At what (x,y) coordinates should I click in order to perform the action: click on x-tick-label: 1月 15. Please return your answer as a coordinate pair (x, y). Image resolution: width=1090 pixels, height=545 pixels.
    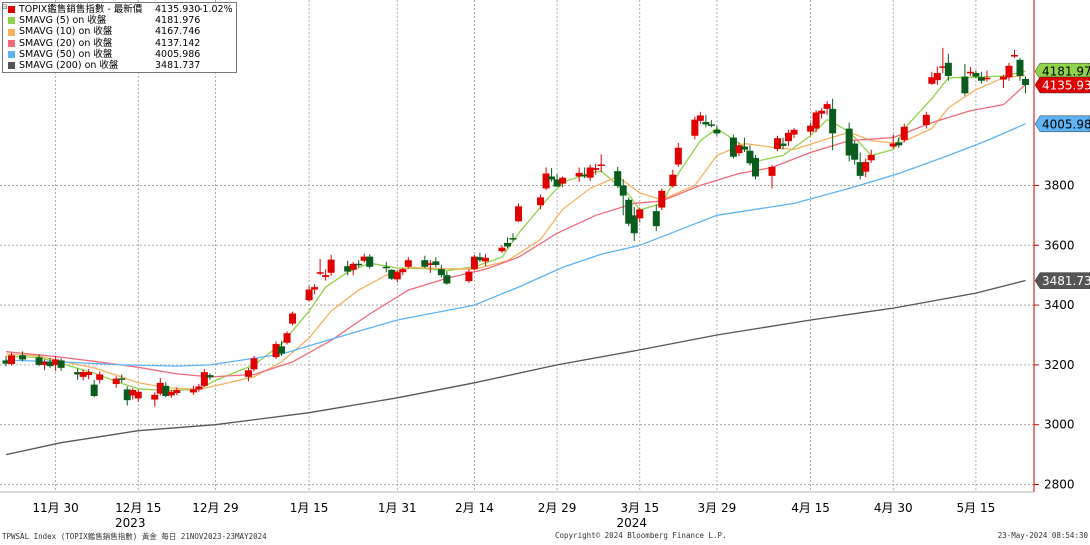
    Looking at the image, I should click on (309, 508).